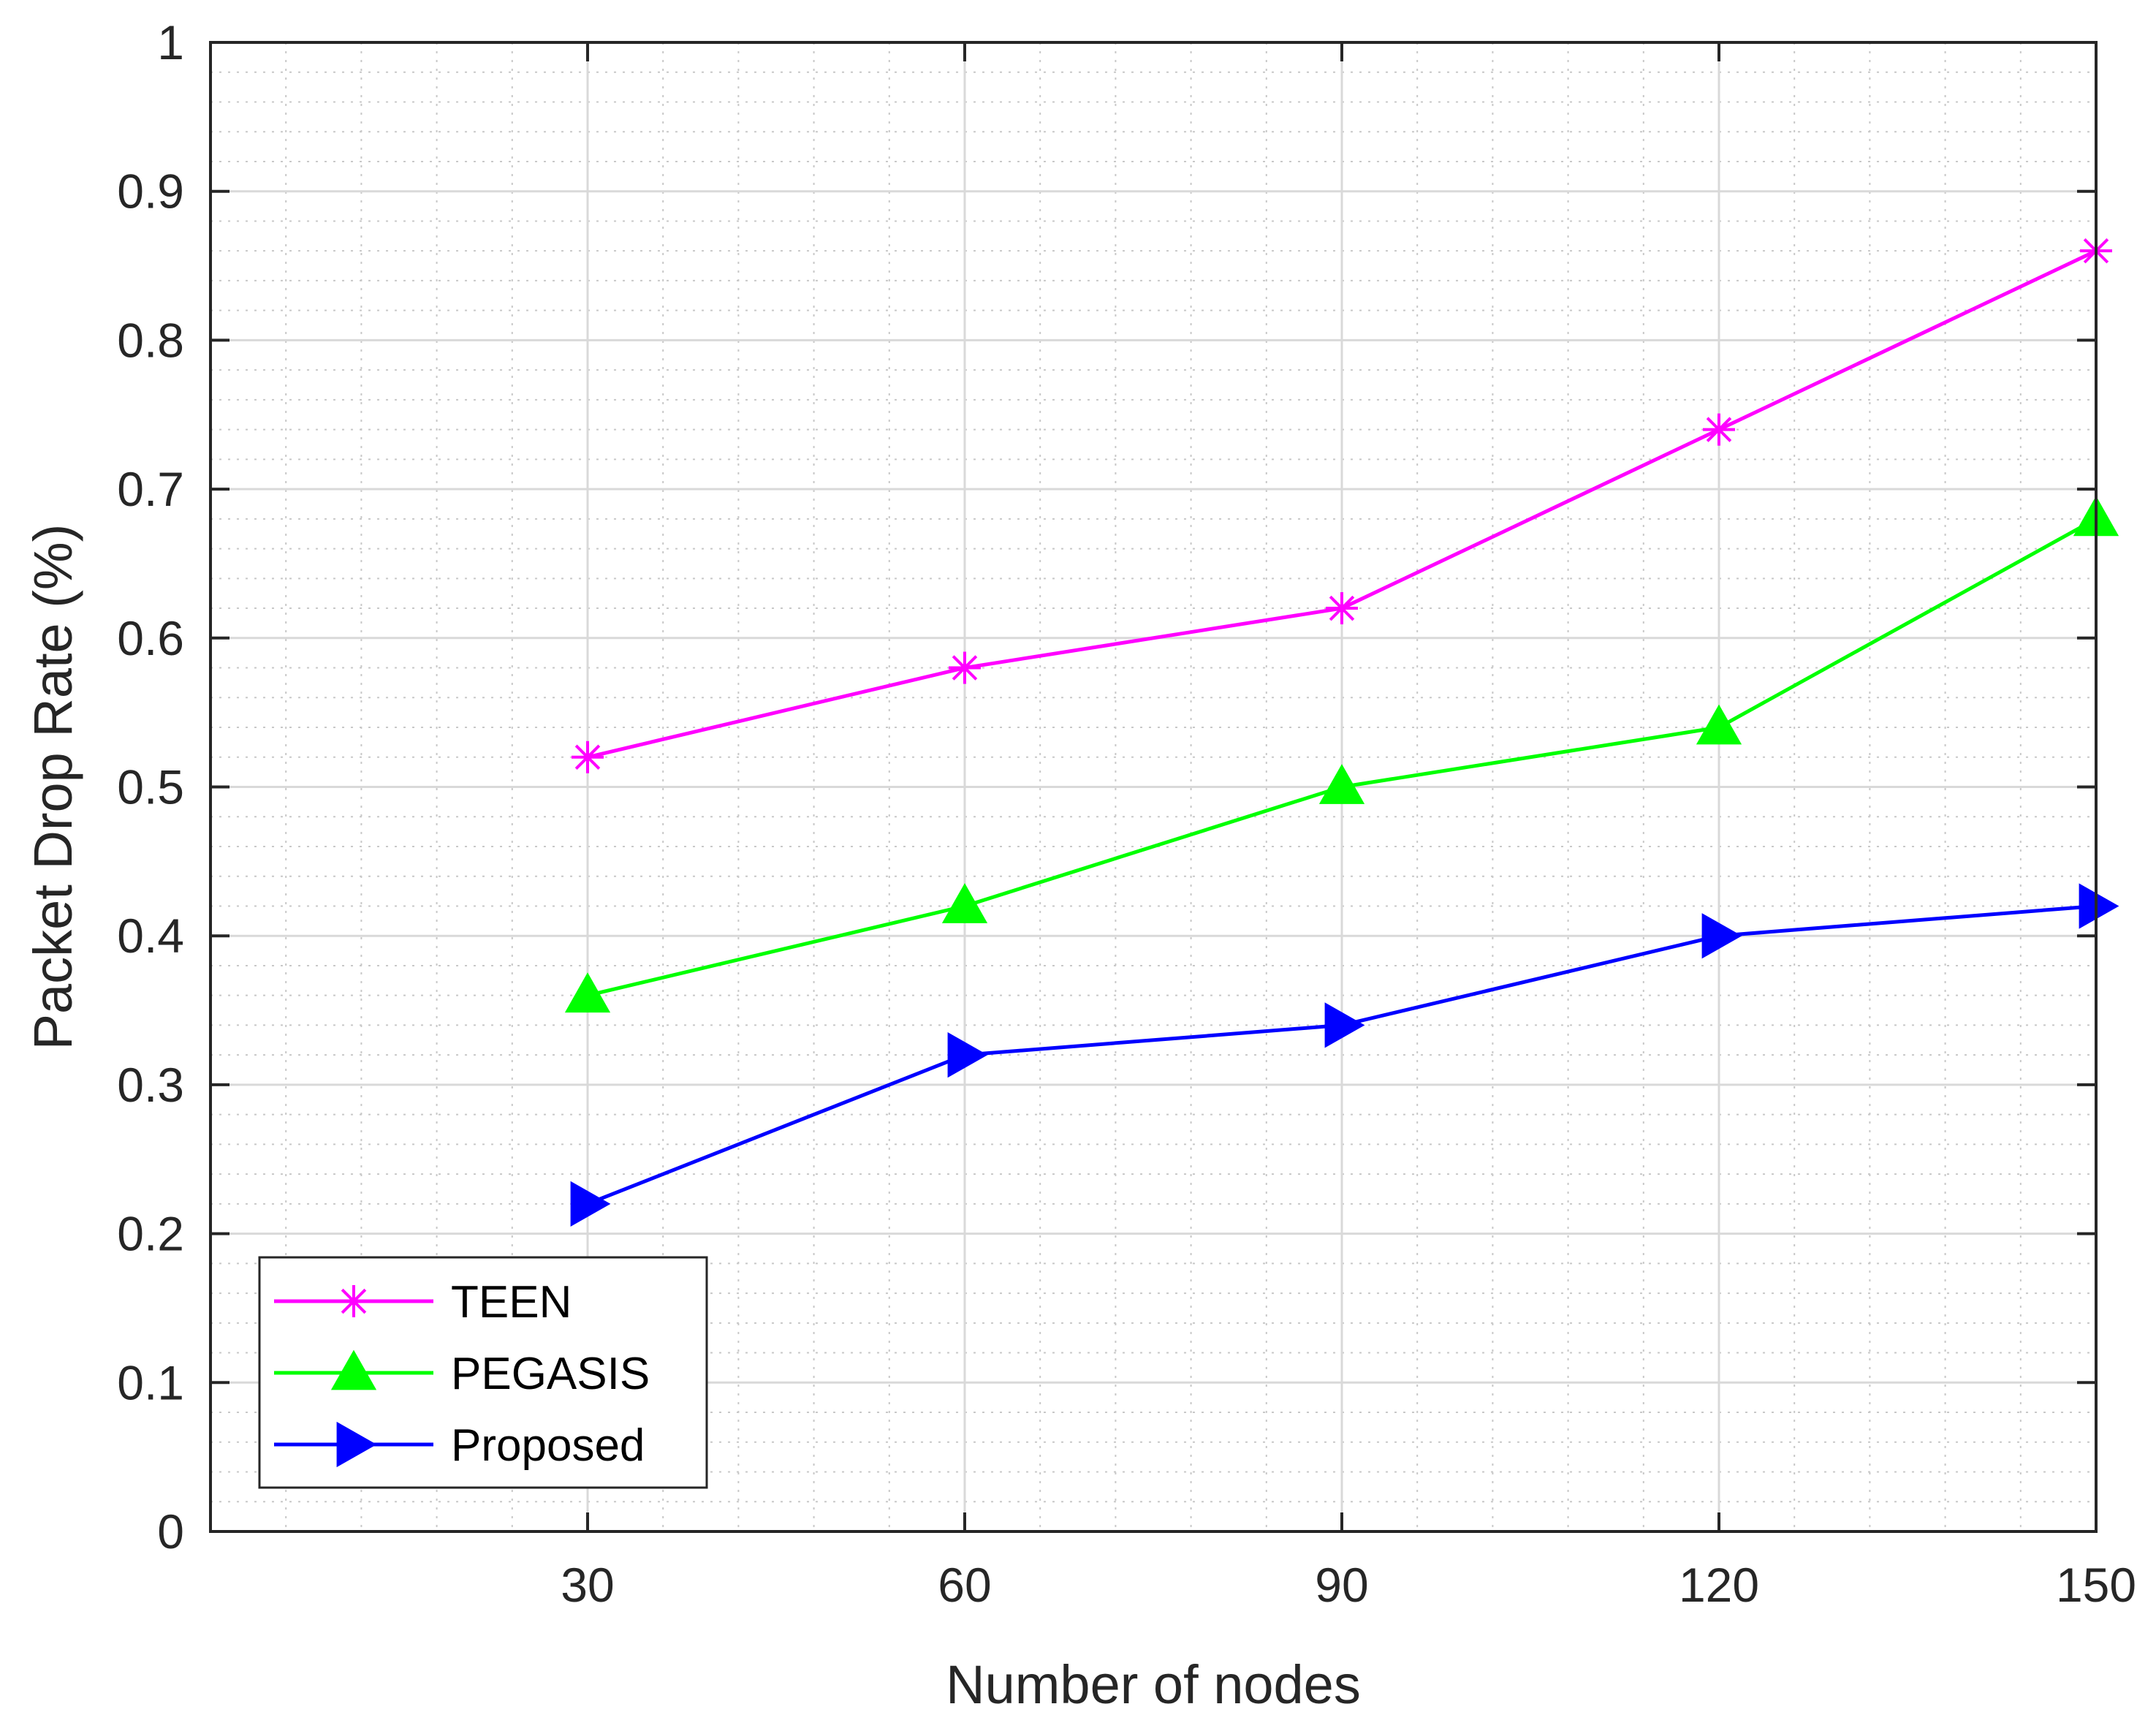 The image size is (2156, 1723). What do you see at coordinates (150, 787) in the screenshot?
I see `y-tick-label: 0.5` at bounding box center [150, 787].